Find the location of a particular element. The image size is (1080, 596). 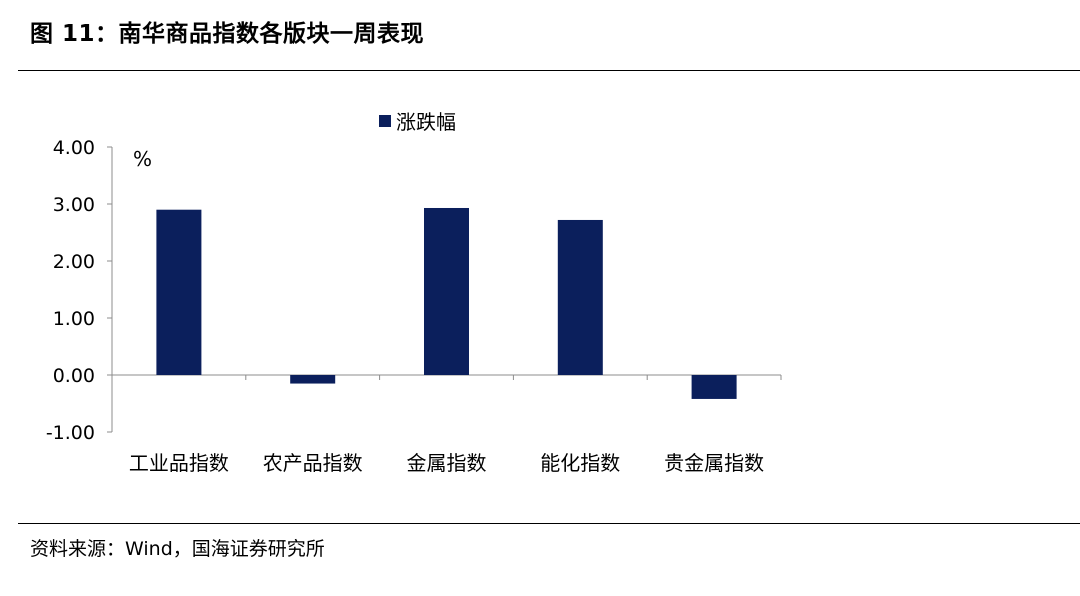

category-label: 能化指数 is located at coordinates (580, 463).